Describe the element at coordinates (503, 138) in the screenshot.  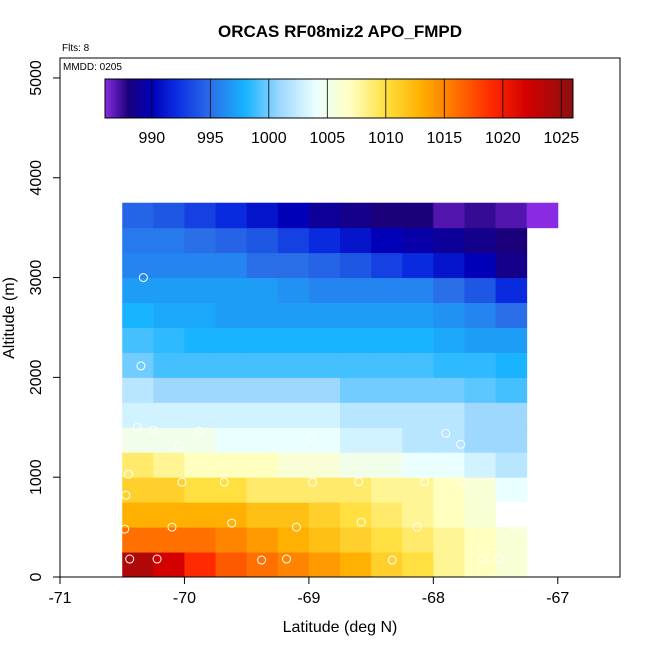
I see `colorbar-tick-label: 1020` at that location.